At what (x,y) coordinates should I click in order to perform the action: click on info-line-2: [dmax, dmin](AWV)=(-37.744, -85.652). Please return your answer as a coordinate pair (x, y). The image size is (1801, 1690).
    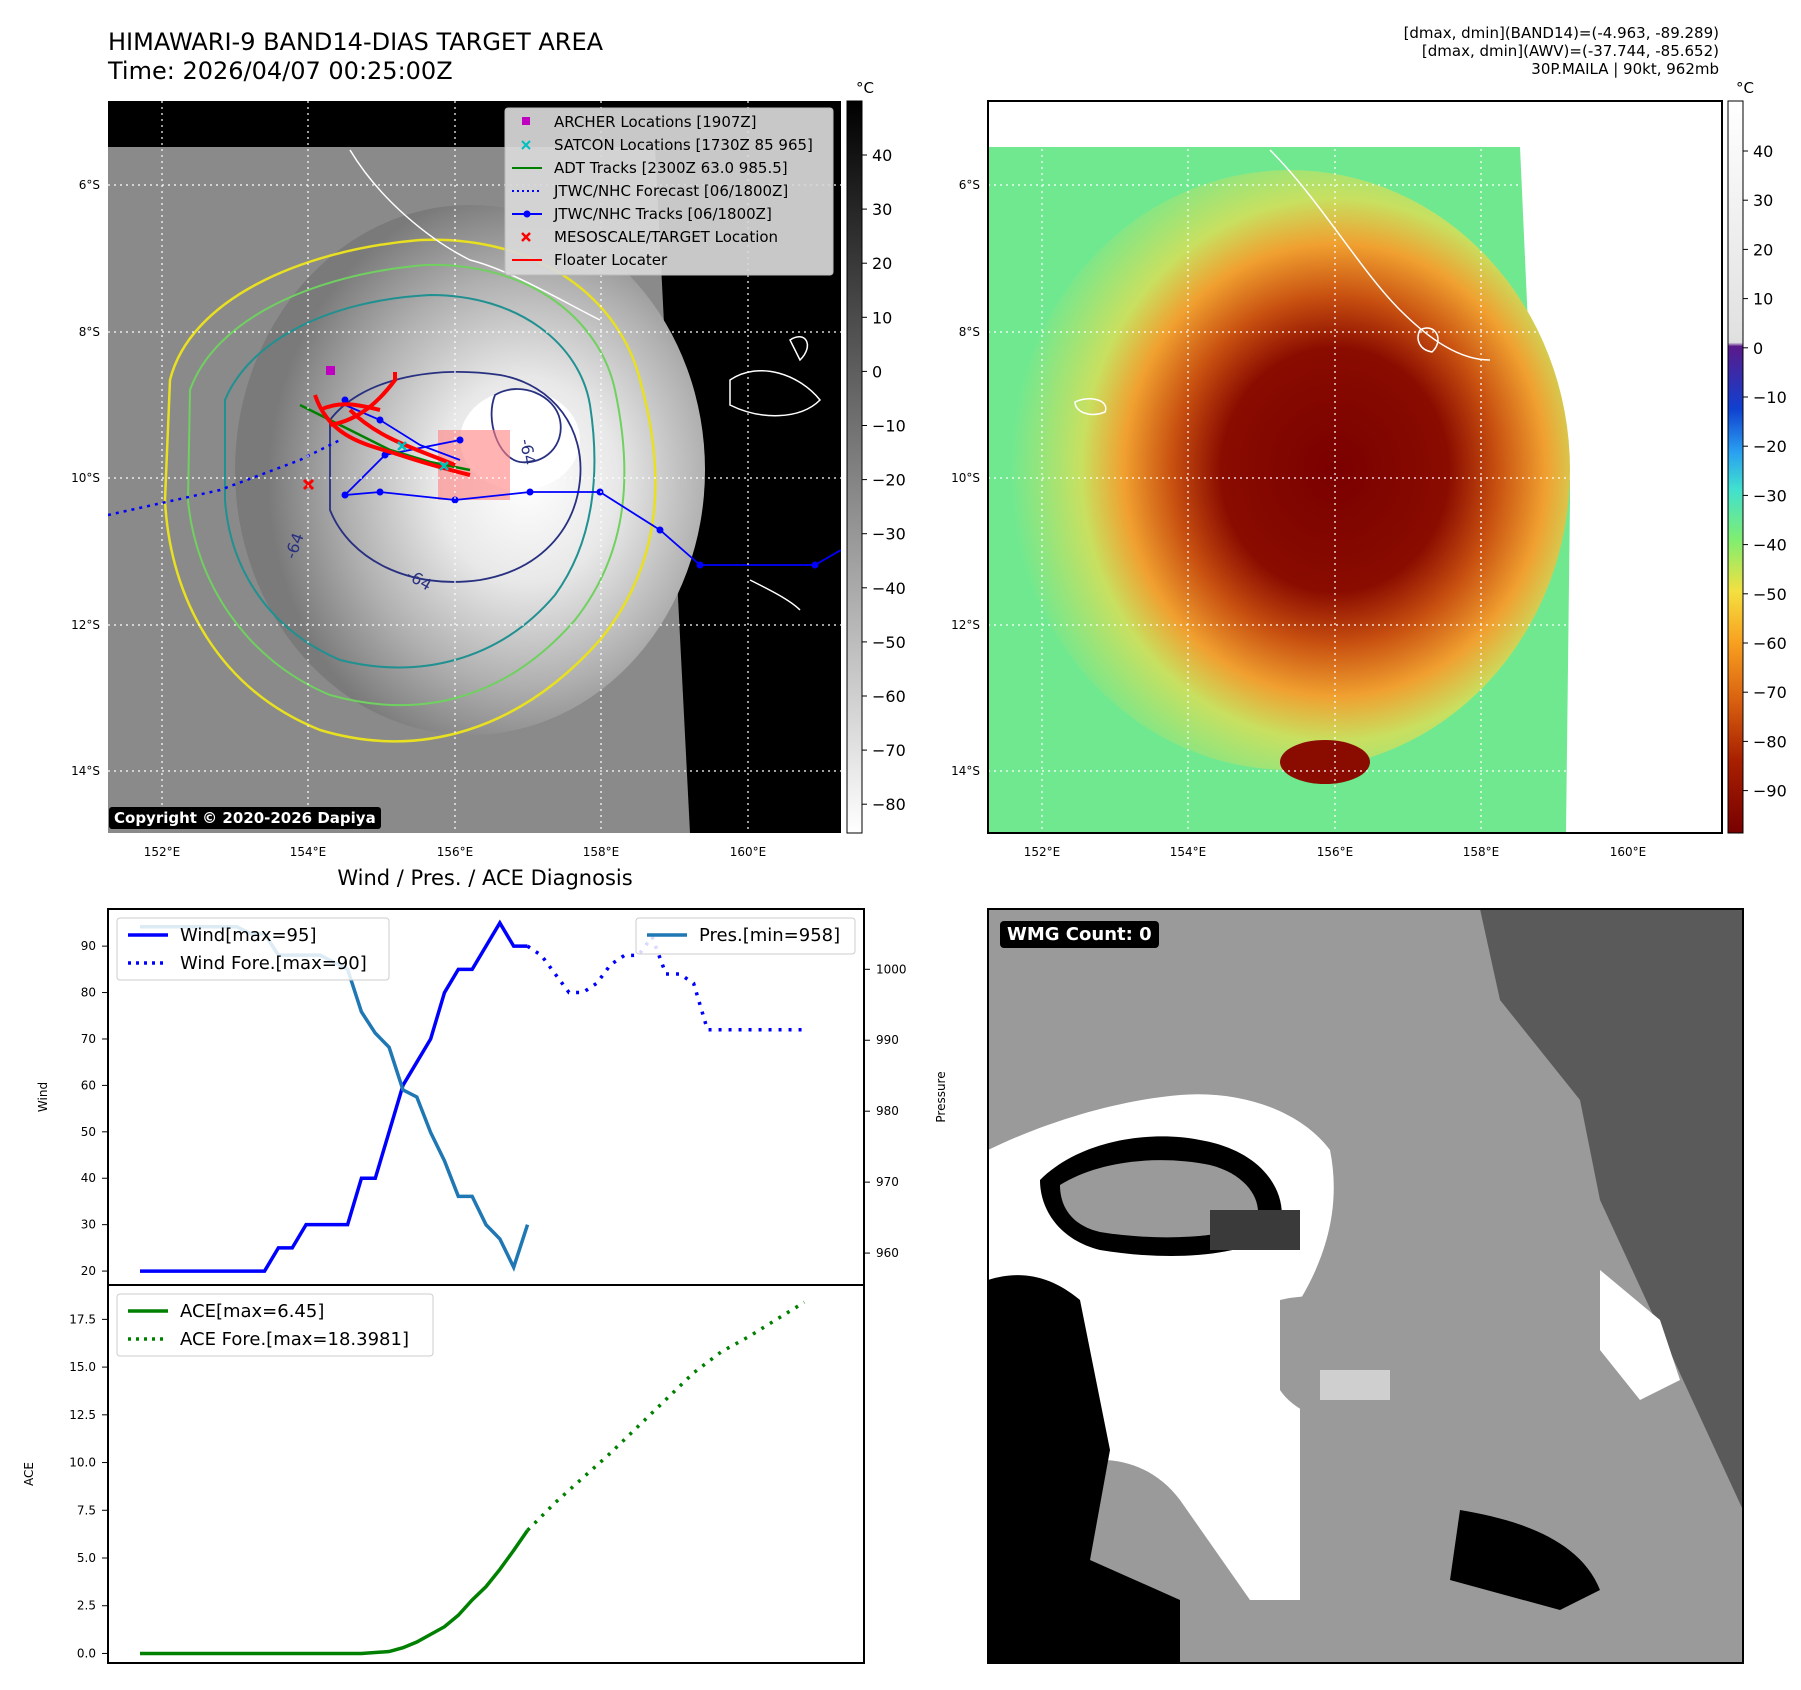
    Looking at the image, I should click on (1570, 51).